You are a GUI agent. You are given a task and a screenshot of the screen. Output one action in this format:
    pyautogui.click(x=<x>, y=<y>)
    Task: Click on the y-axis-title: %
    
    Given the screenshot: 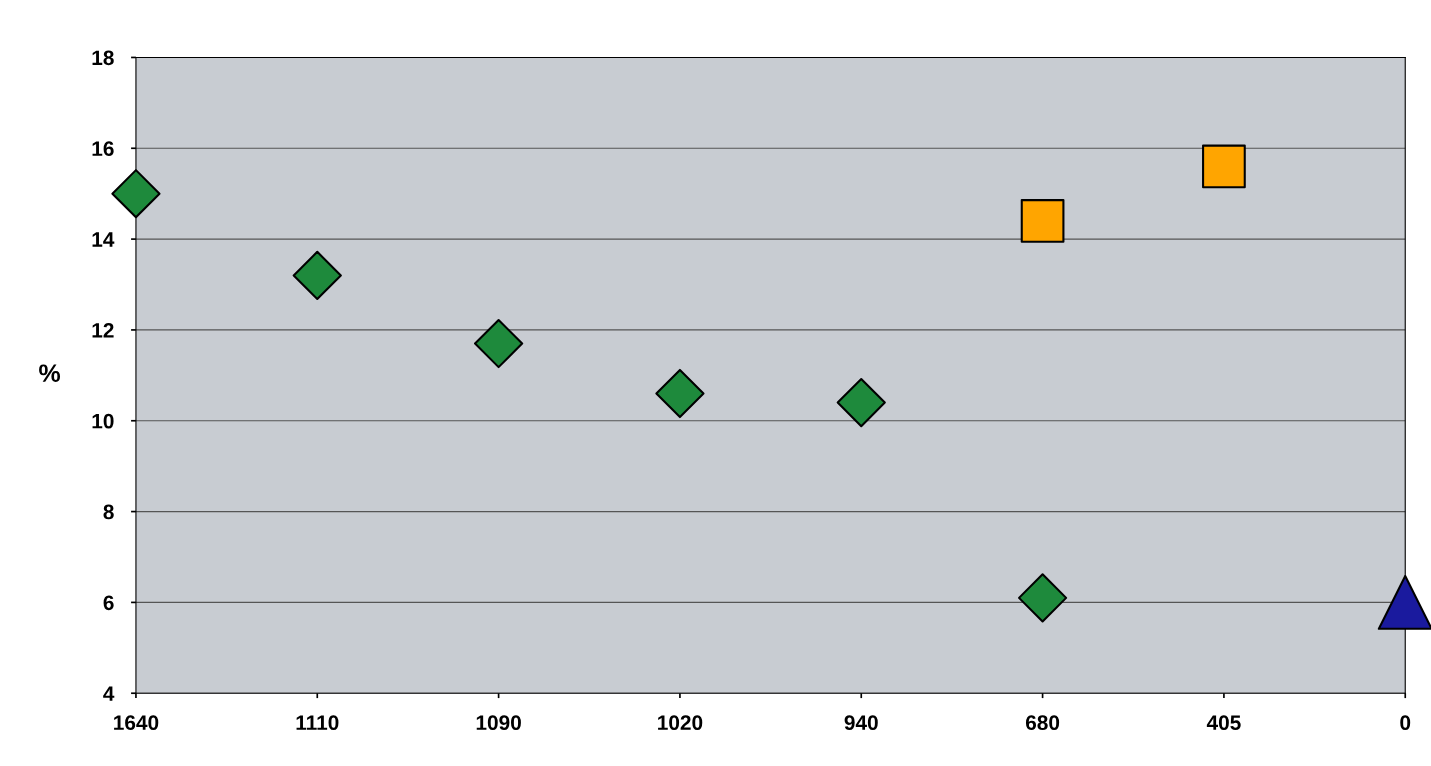 What is the action you would take?
    pyautogui.click(x=50, y=373)
    